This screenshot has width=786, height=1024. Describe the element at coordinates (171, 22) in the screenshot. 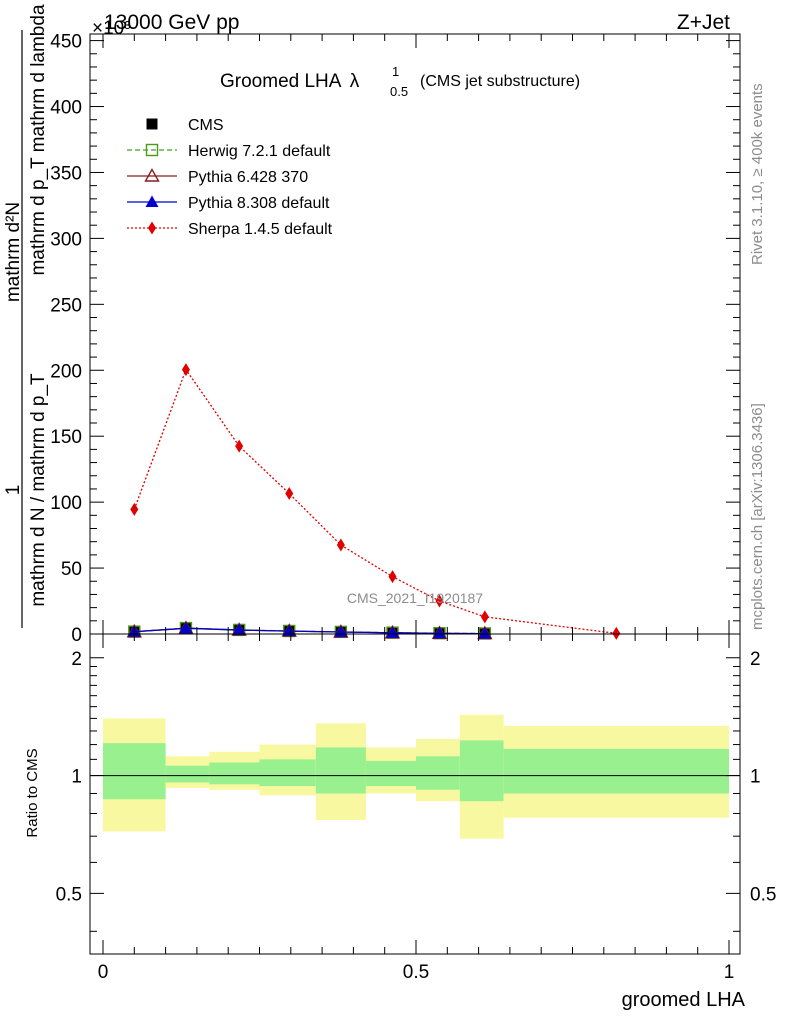

I see `energy-label: 13000 GeV pp` at that location.